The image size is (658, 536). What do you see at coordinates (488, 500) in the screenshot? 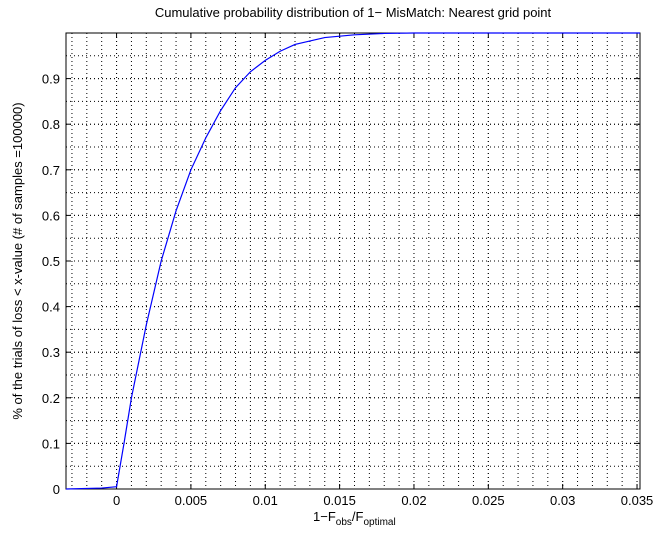
I see `x-tick-label: 0.025` at bounding box center [488, 500].